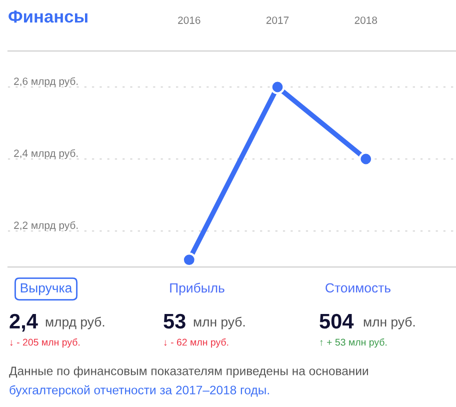 The height and width of the screenshot is (407, 456). I want to click on x-tick-label: 2017, so click(277, 20).